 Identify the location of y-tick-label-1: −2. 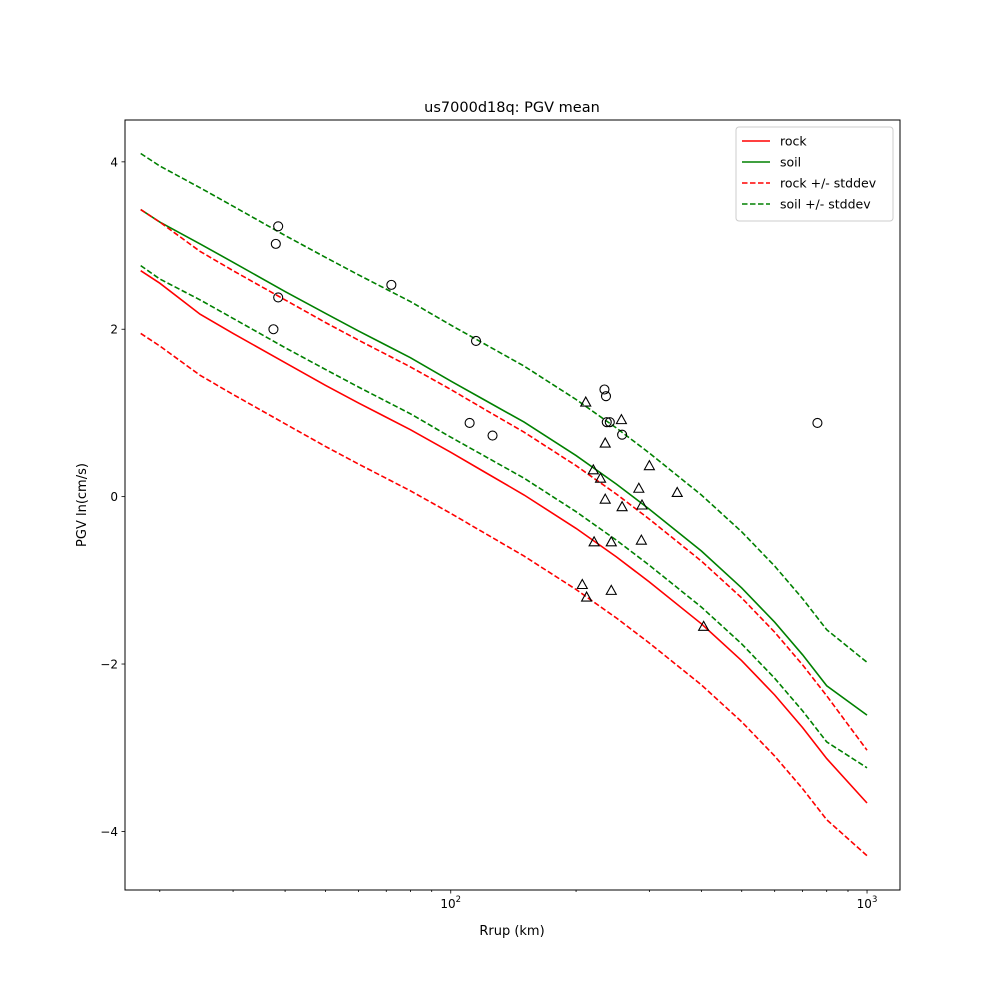
(109, 665).